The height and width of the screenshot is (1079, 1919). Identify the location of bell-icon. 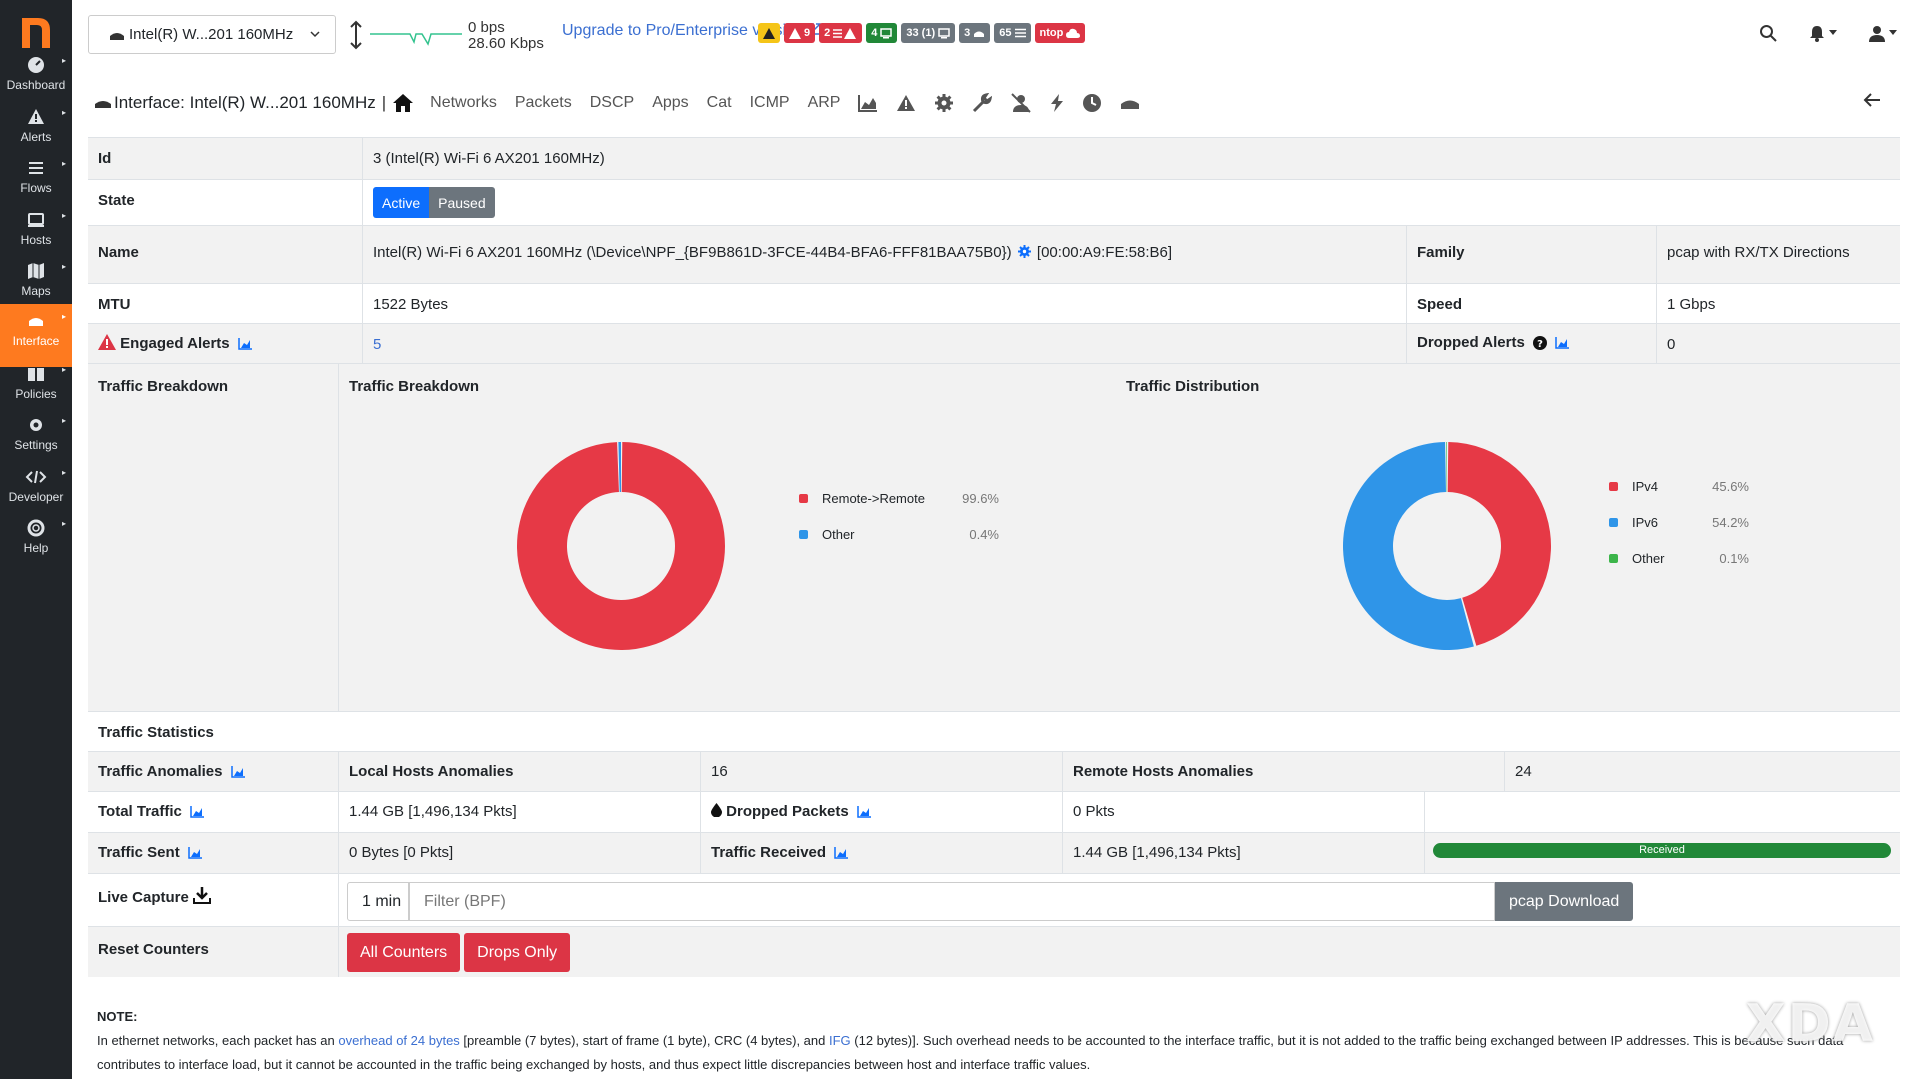
(1817, 33).